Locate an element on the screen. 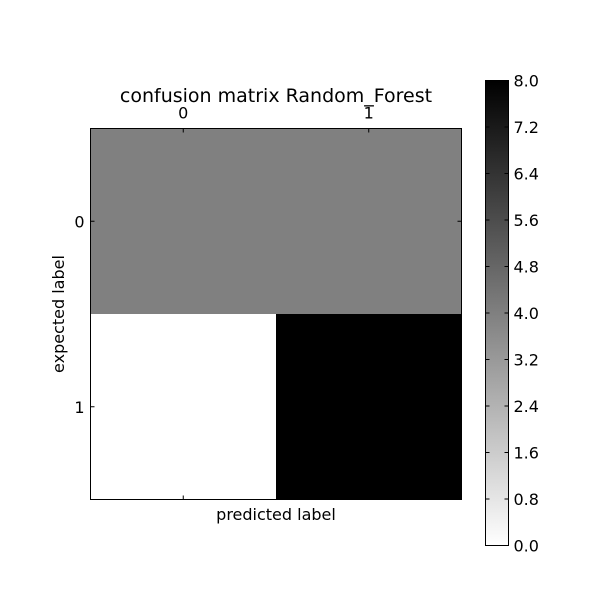 The height and width of the screenshot is (600, 600). colorbar-tick-label-8.0: 8.0 is located at coordinates (526, 81).